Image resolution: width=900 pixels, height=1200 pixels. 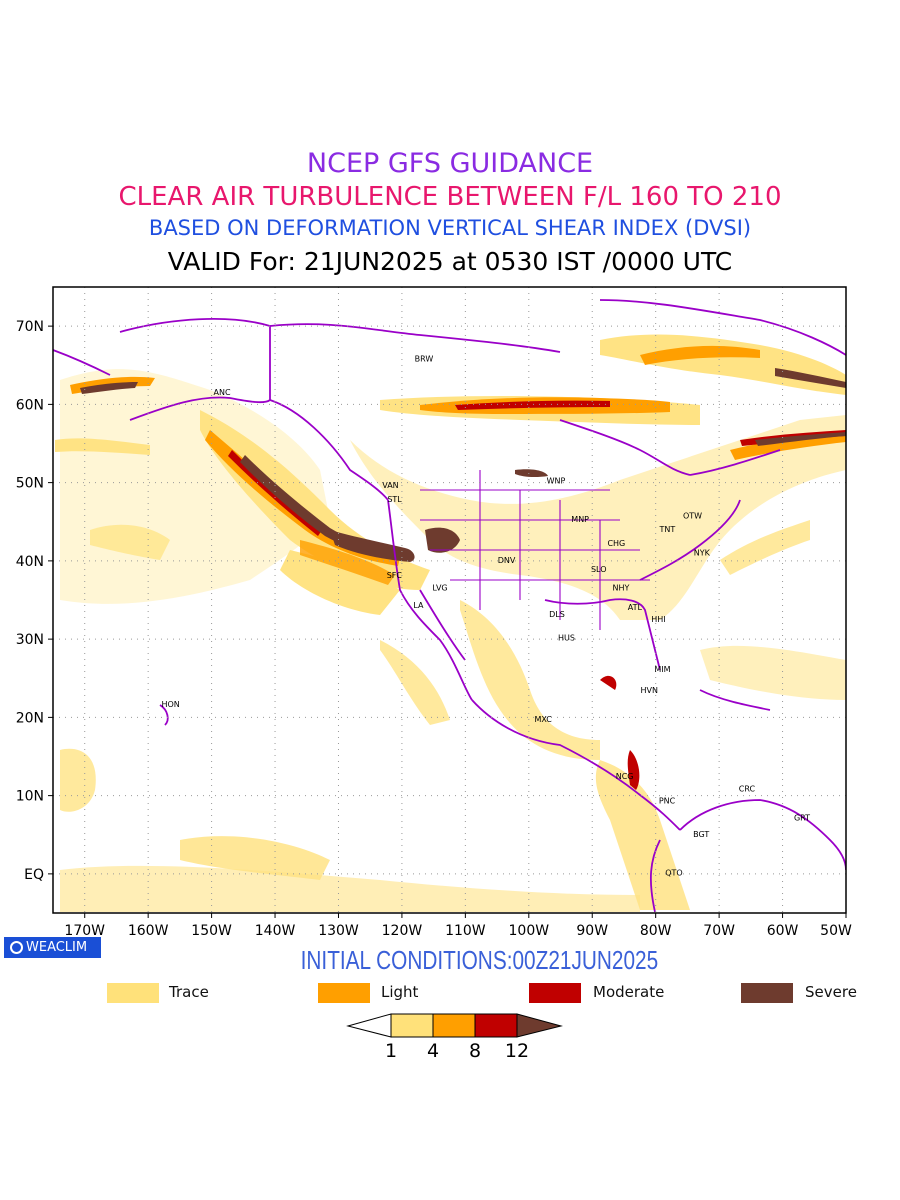 I want to click on station-label-van: VAN, so click(x=390, y=485).